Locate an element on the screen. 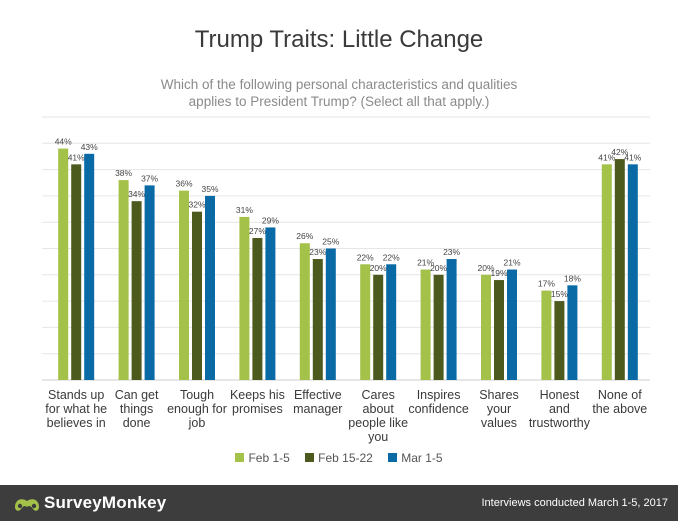 The width and height of the screenshot is (678, 521). category-label-line: confidence is located at coordinates (438, 409).